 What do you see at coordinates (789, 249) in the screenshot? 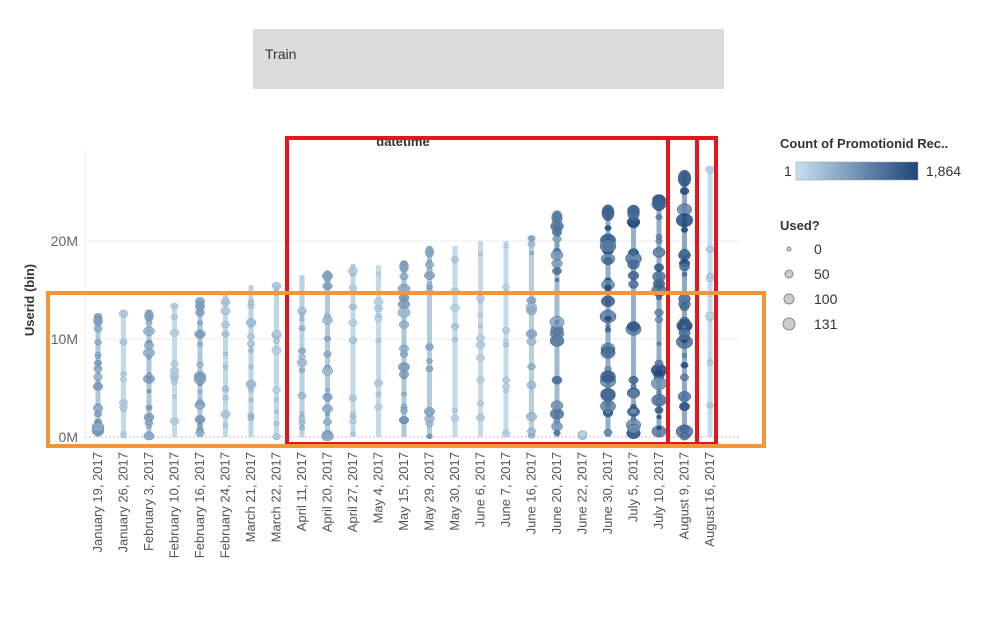
I see `size-legend-marker` at bounding box center [789, 249].